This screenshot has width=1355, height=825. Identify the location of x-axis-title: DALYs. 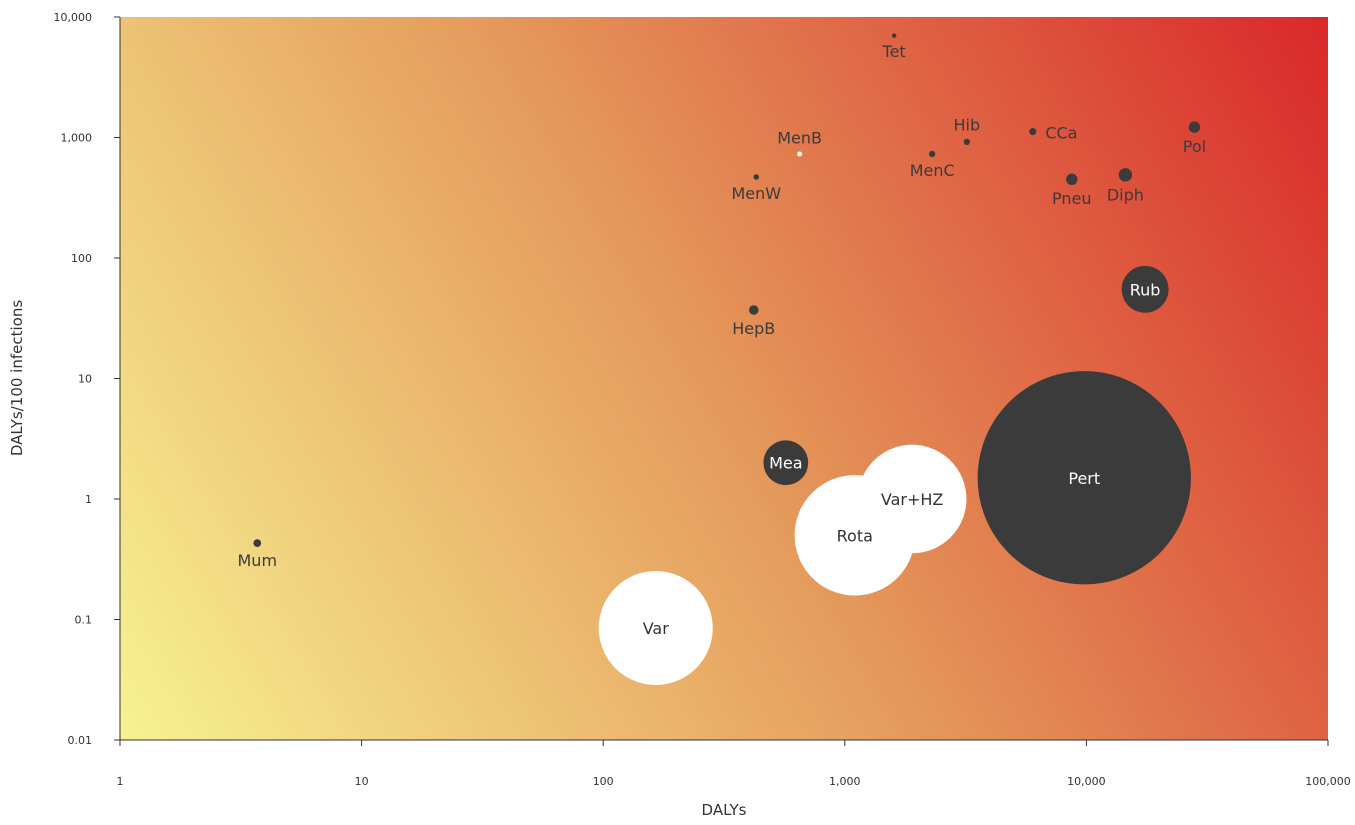
(724, 810).